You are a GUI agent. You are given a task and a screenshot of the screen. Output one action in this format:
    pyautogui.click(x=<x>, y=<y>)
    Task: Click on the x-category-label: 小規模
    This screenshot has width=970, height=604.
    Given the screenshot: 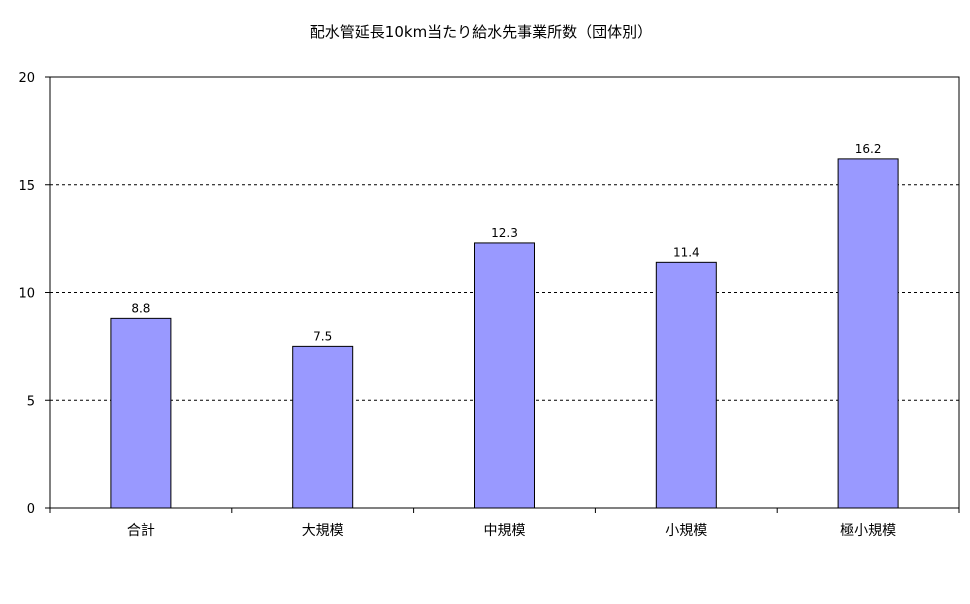 What is the action you would take?
    pyautogui.click(x=686, y=531)
    